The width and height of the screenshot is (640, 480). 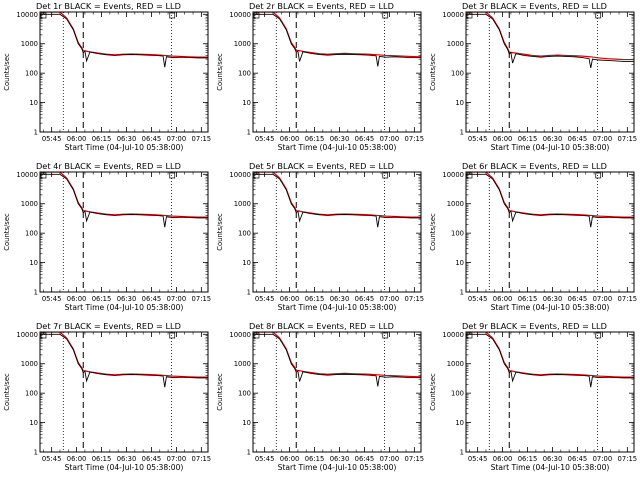 I want to click on panel-title: Det 1r BLACK = Events, RED = LLD, so click(x=108, y=6).